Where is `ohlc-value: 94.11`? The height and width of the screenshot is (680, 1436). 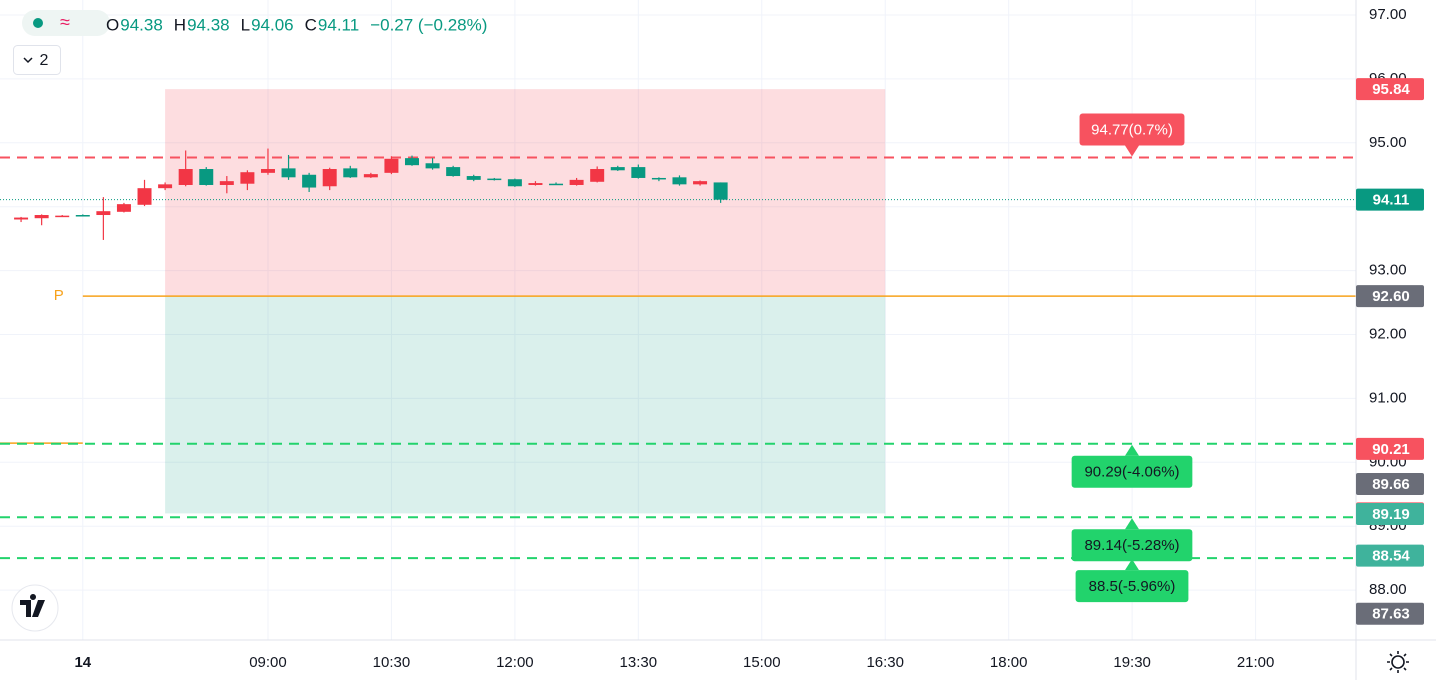
ohlc-value: 94.11 is located at coordinates (338, 24).